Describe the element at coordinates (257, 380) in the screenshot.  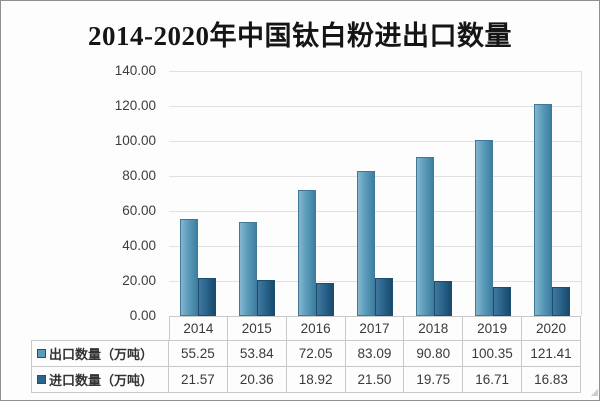
I see `table-value-import-2015: 20.36` at that location.